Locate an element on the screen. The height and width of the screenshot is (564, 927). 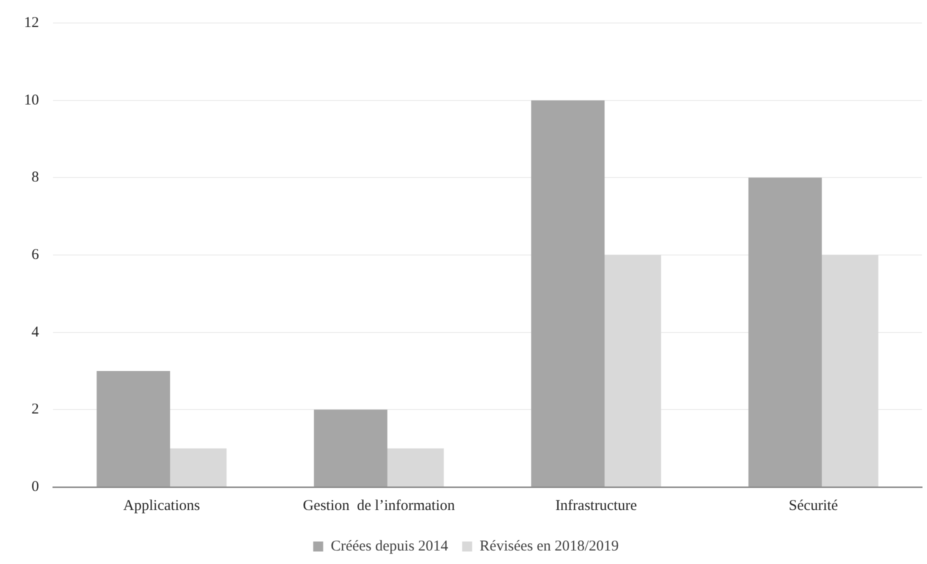
x-tick-label: Gestion de l’information is located at coordinates (379, 506).